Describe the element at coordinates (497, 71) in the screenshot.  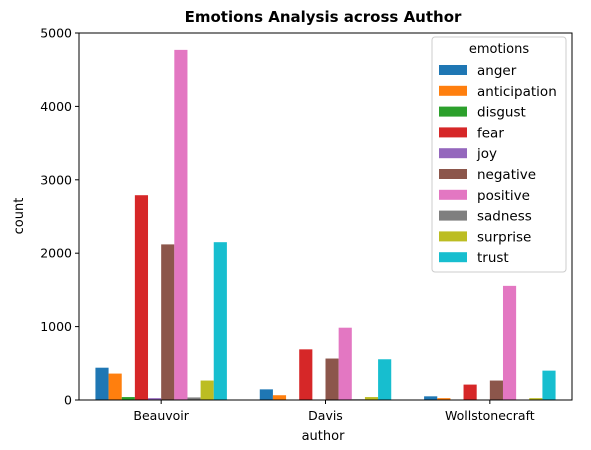
I see `legend-label-anger: anger` at that location.